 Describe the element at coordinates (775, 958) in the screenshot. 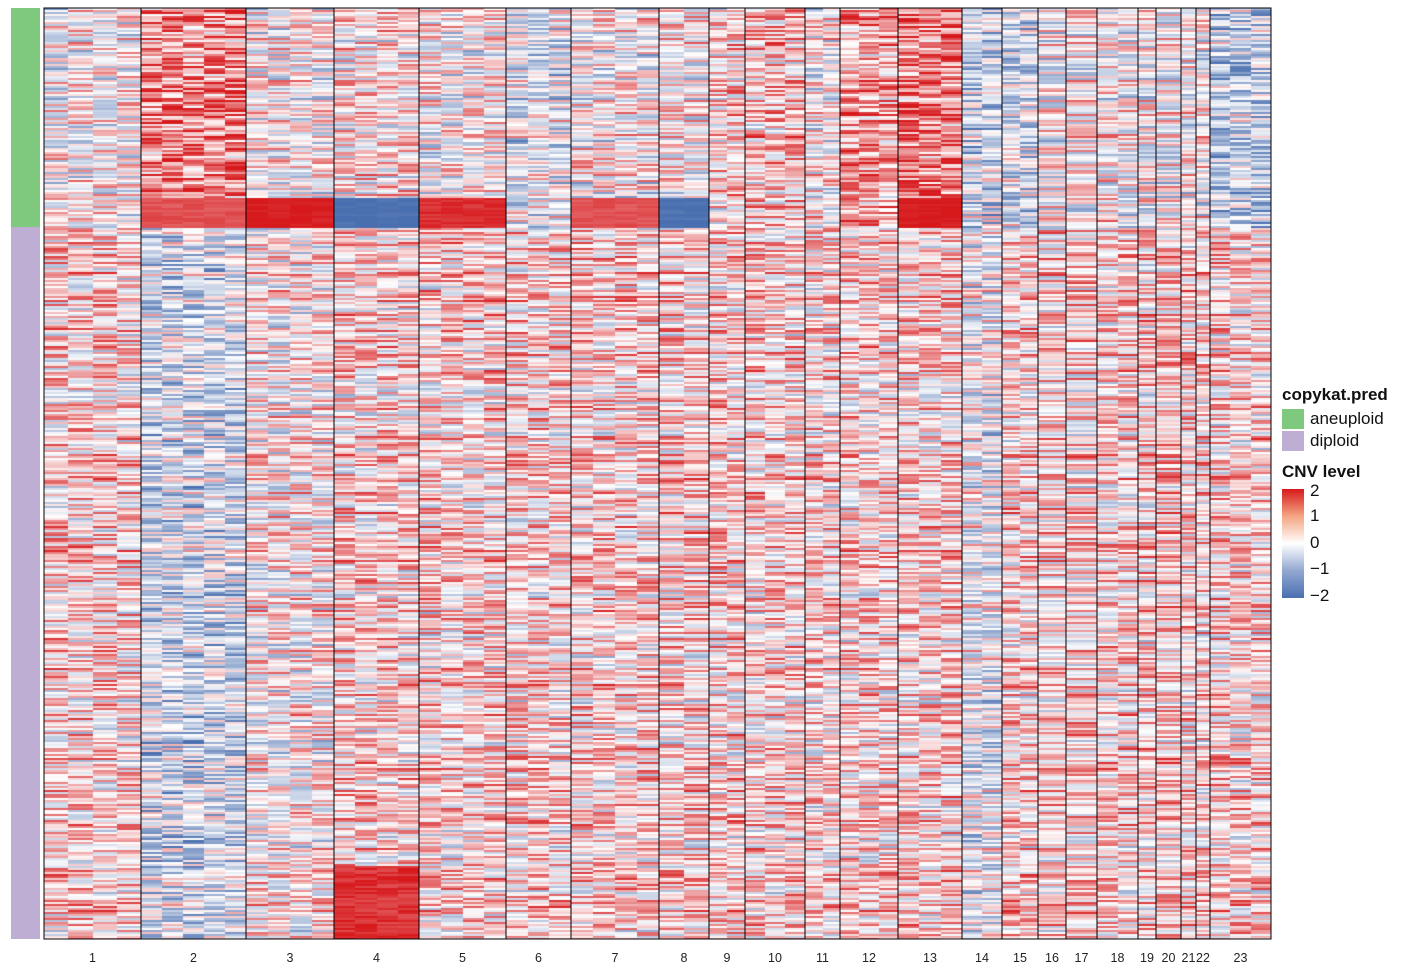

I see `chromosome-label: 10` at that location.